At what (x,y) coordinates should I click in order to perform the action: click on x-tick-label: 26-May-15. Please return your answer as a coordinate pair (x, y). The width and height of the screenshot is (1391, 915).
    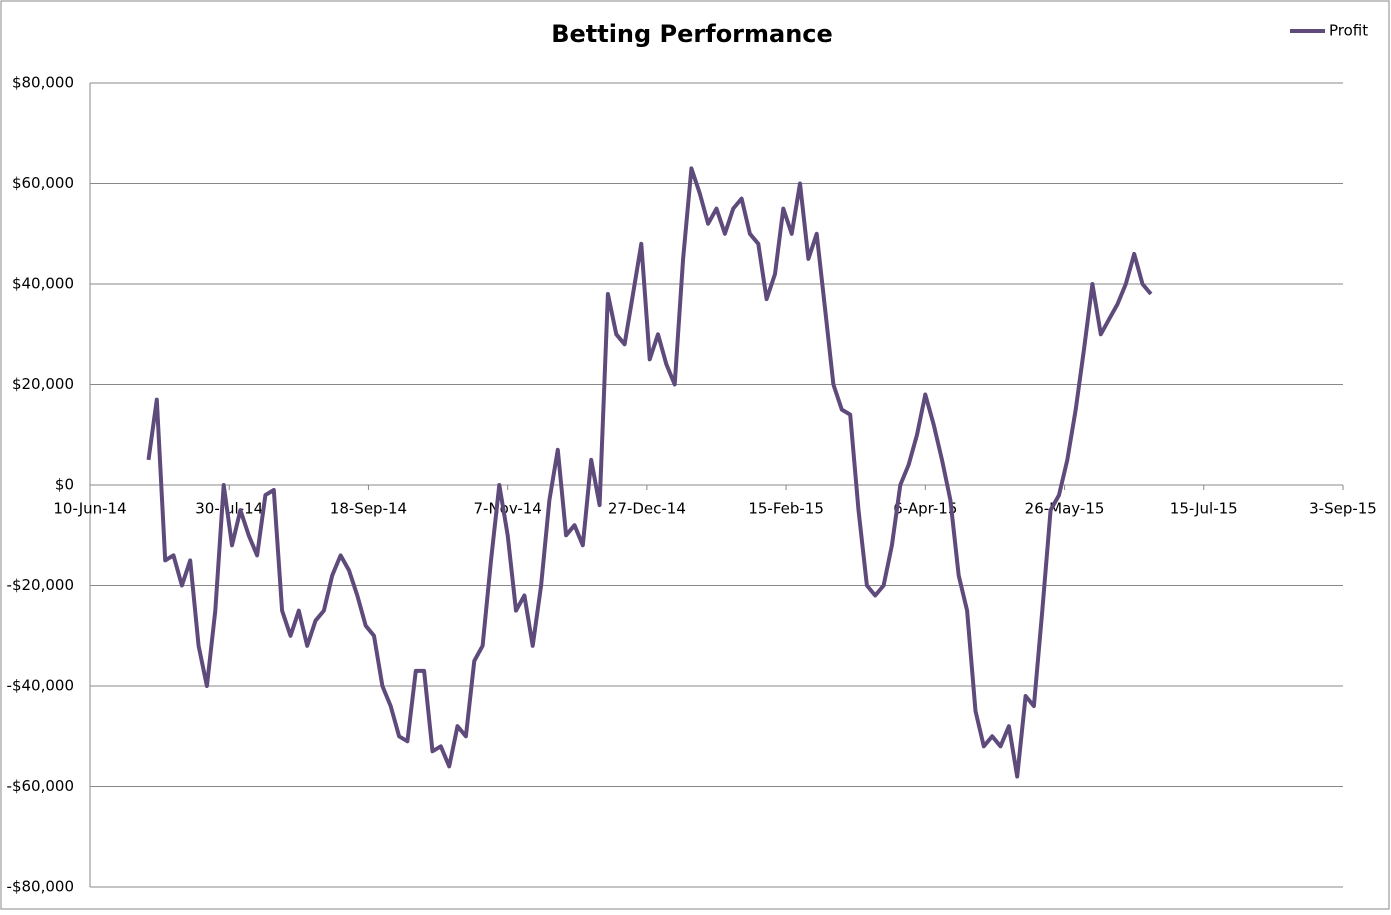
    Looking at the image, I should click on (1065, 509).